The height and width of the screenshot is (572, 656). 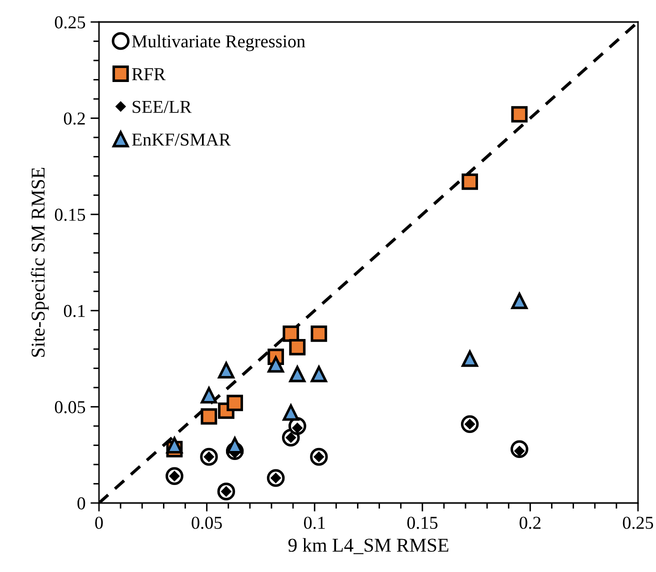 What do you see at coordinates (39, 262) in the screenshot?
I see `y-axis-title: Site-Specific SM RMSE` at bounding box center [39, 262].